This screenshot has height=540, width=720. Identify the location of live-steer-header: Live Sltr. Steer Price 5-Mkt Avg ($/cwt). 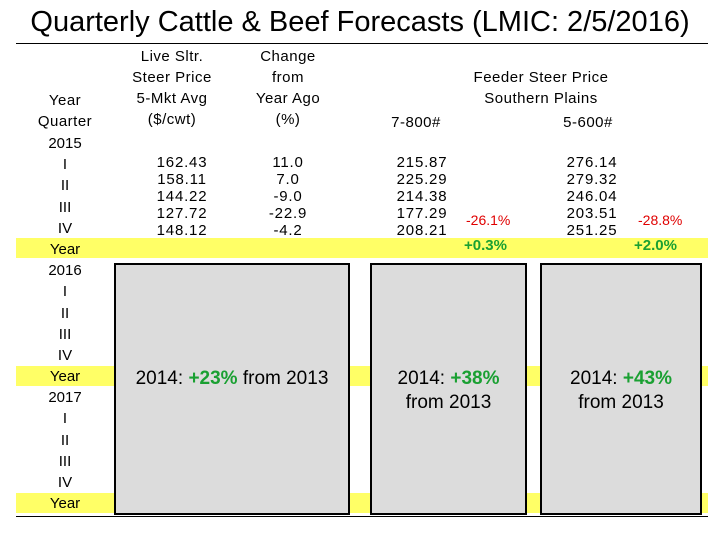
(172, 88).